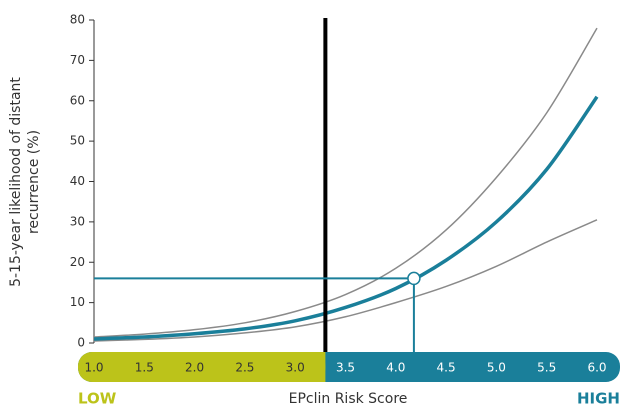 The image size is (627, 409). I want to click on y-tick-label: 20, so click(77, 262).